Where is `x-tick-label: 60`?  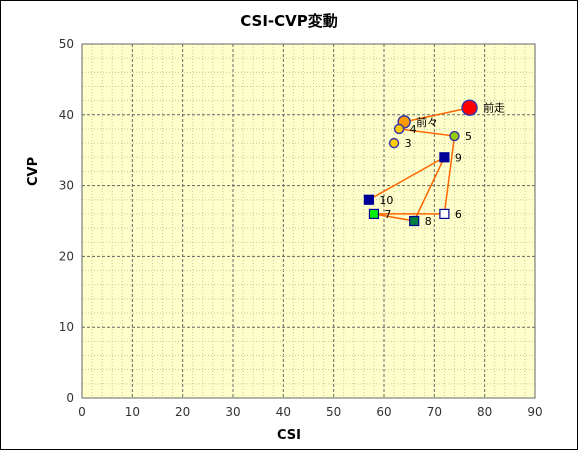
x-tick-label: 60 is located at coordinates (383, 412).